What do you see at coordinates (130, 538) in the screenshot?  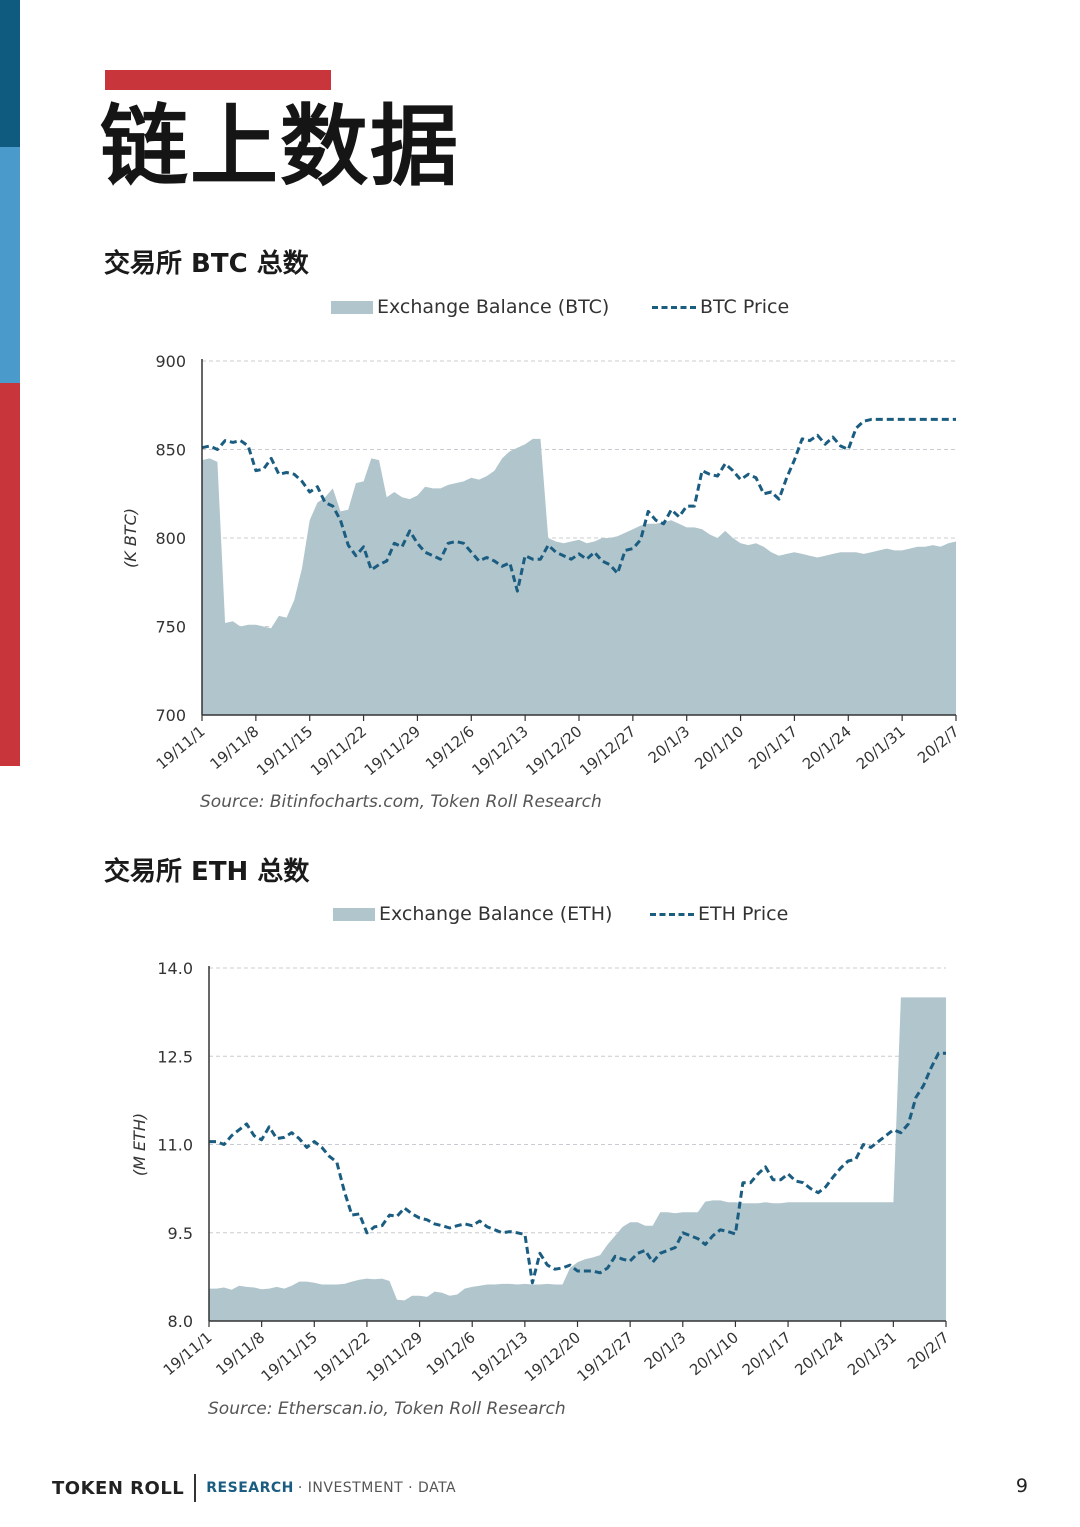 I see `y-axis-label: (K BTC)` at bounding box center [130, 538].